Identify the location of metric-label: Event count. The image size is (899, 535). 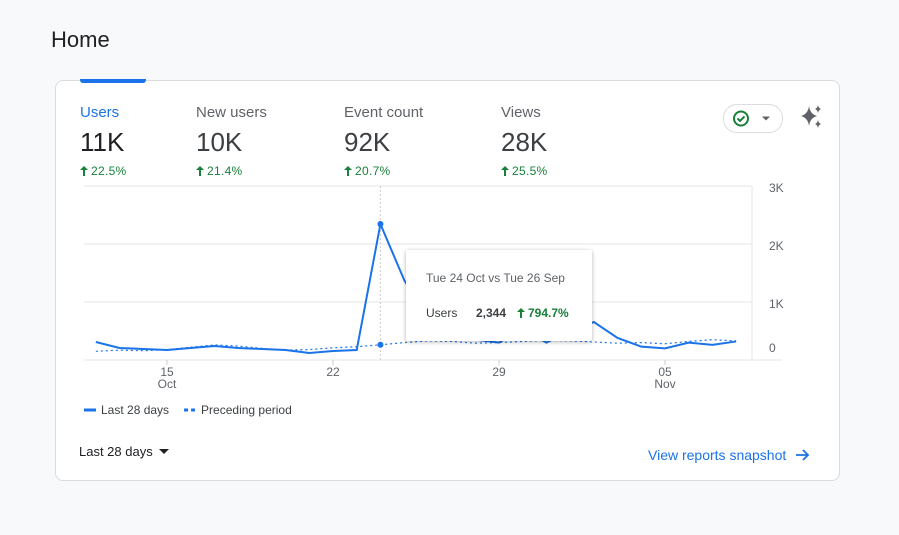
(384, 112).